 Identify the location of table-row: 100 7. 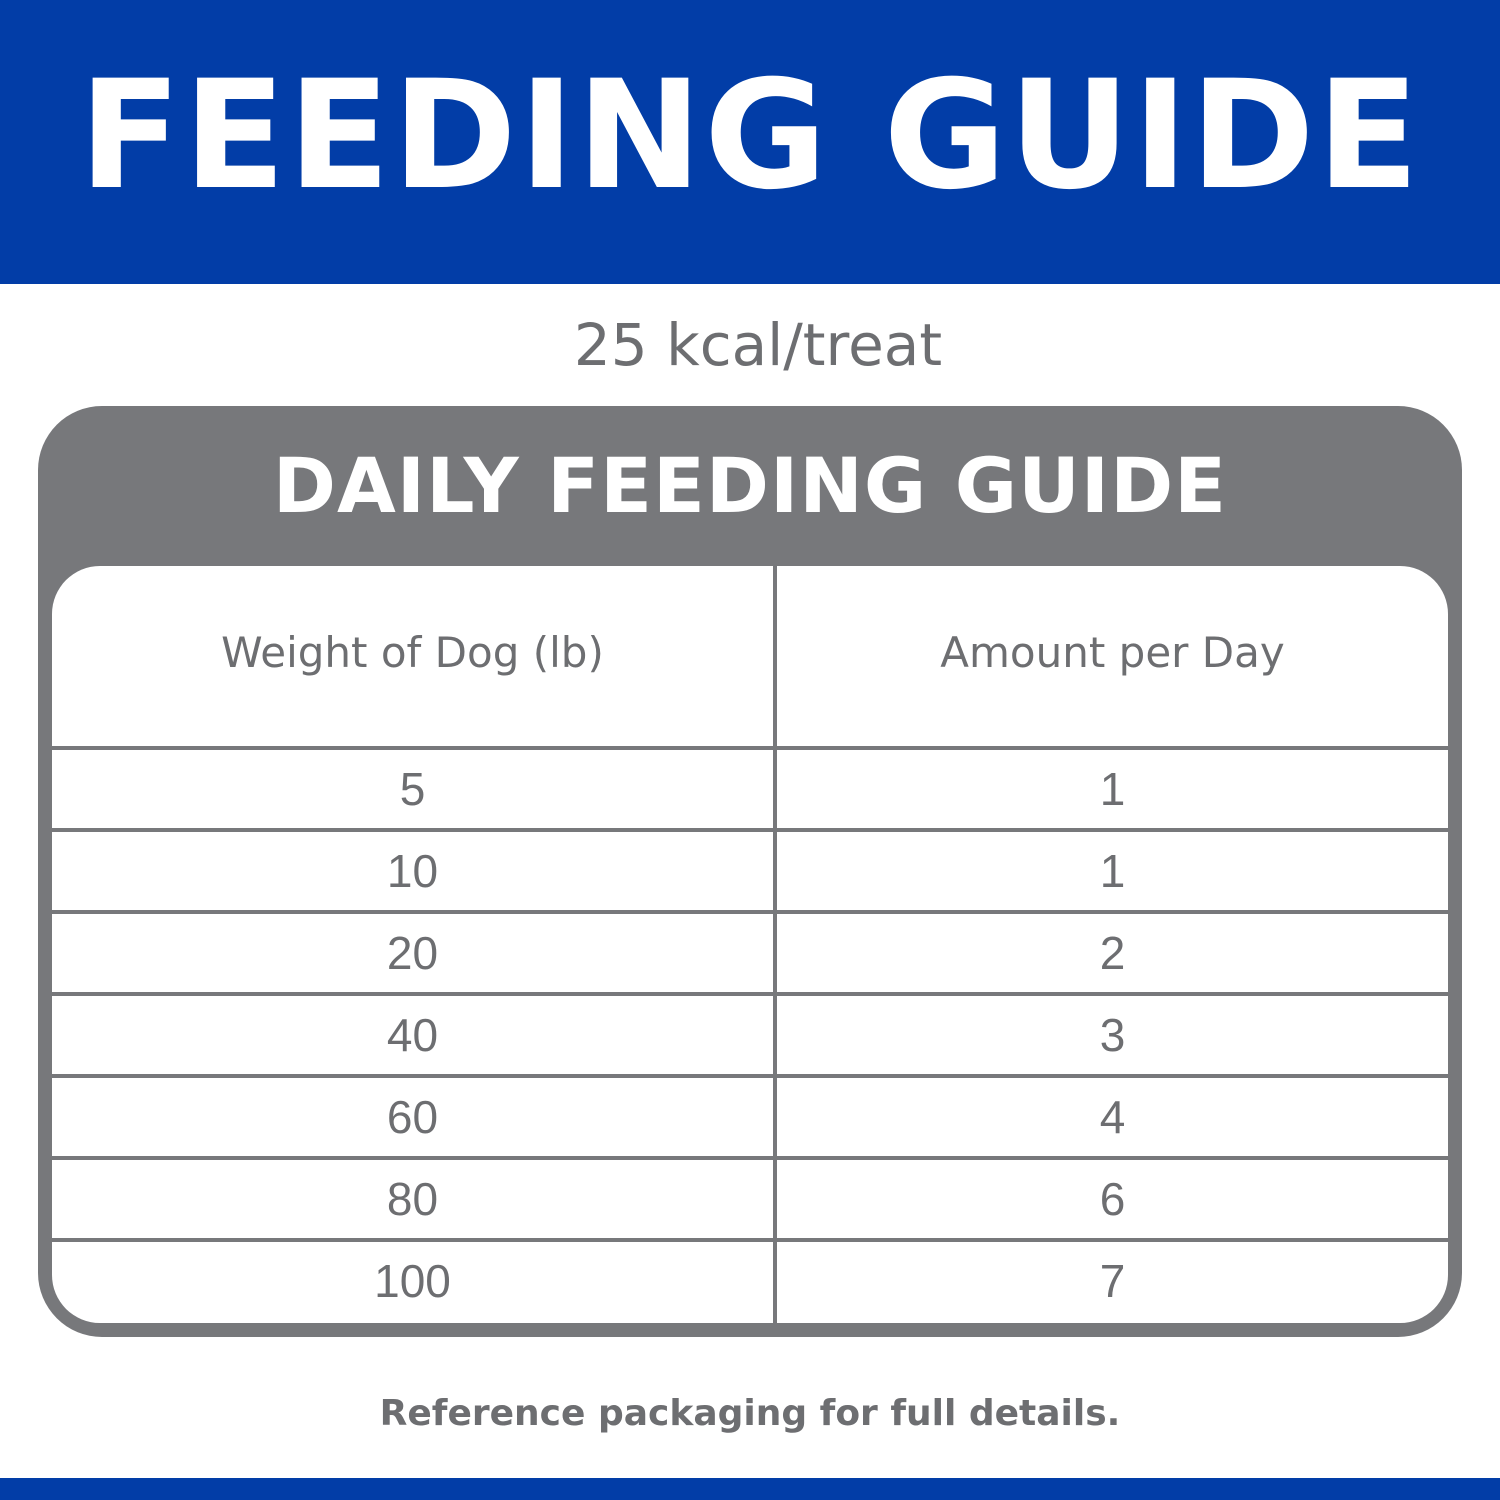
(750, 1281).